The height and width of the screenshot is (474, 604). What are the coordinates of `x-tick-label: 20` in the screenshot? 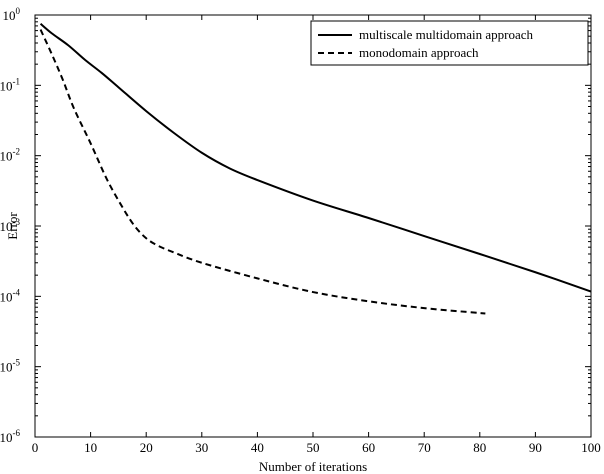 It's located at (146, 447).